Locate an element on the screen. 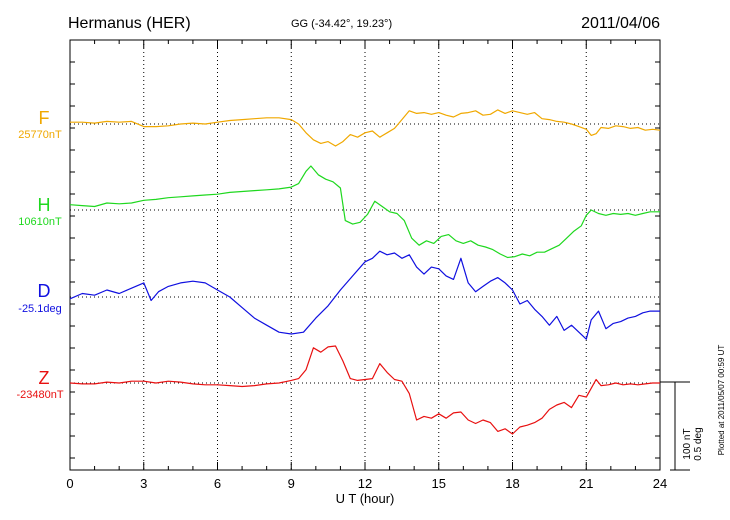 The height and width of the screenshot is (520, 730). series-name-z: Z is located at coordinates (44, 378).